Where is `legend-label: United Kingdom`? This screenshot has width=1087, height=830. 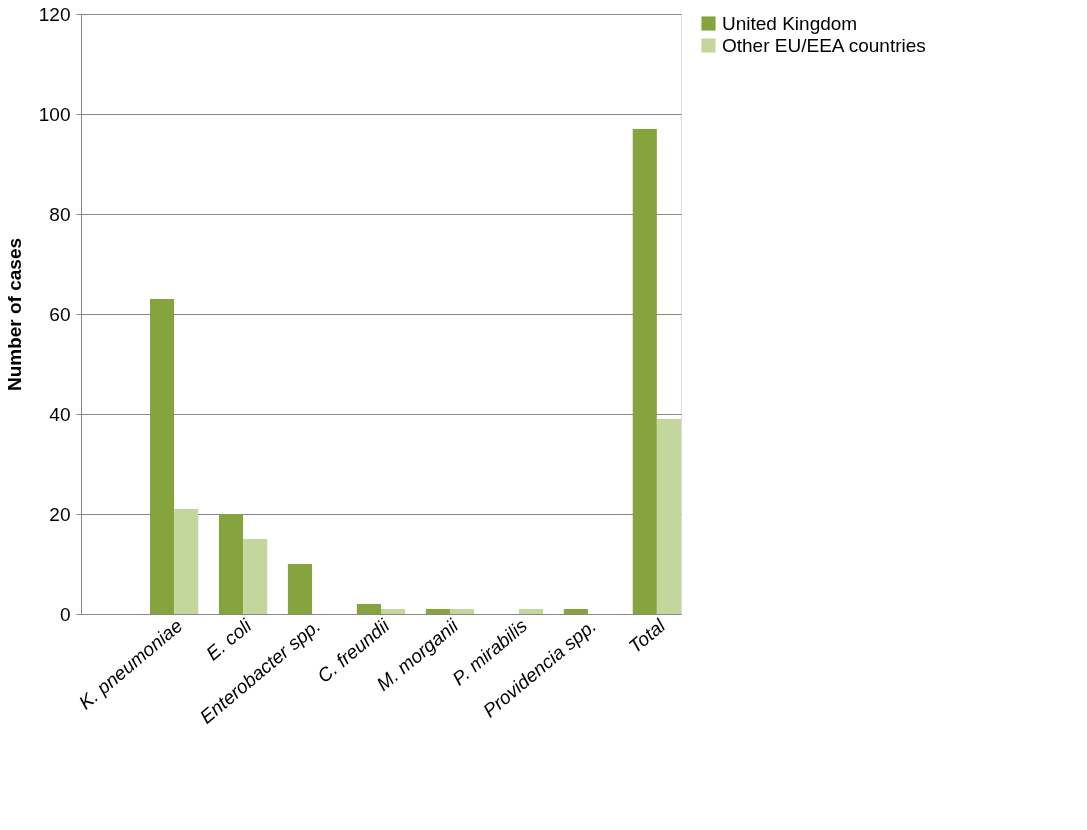 legend-label: United Kingdom is located at coordinates (790, 23).